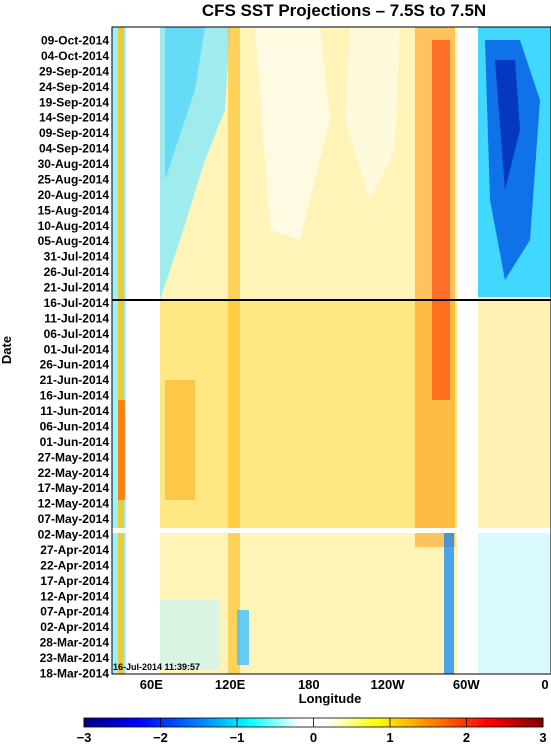 This screenshot has height=745, width=551. Describe the element at coordinates (74, 164) in the screenshot. I see `y-tick-label: 30-Aug-2014` at that location.